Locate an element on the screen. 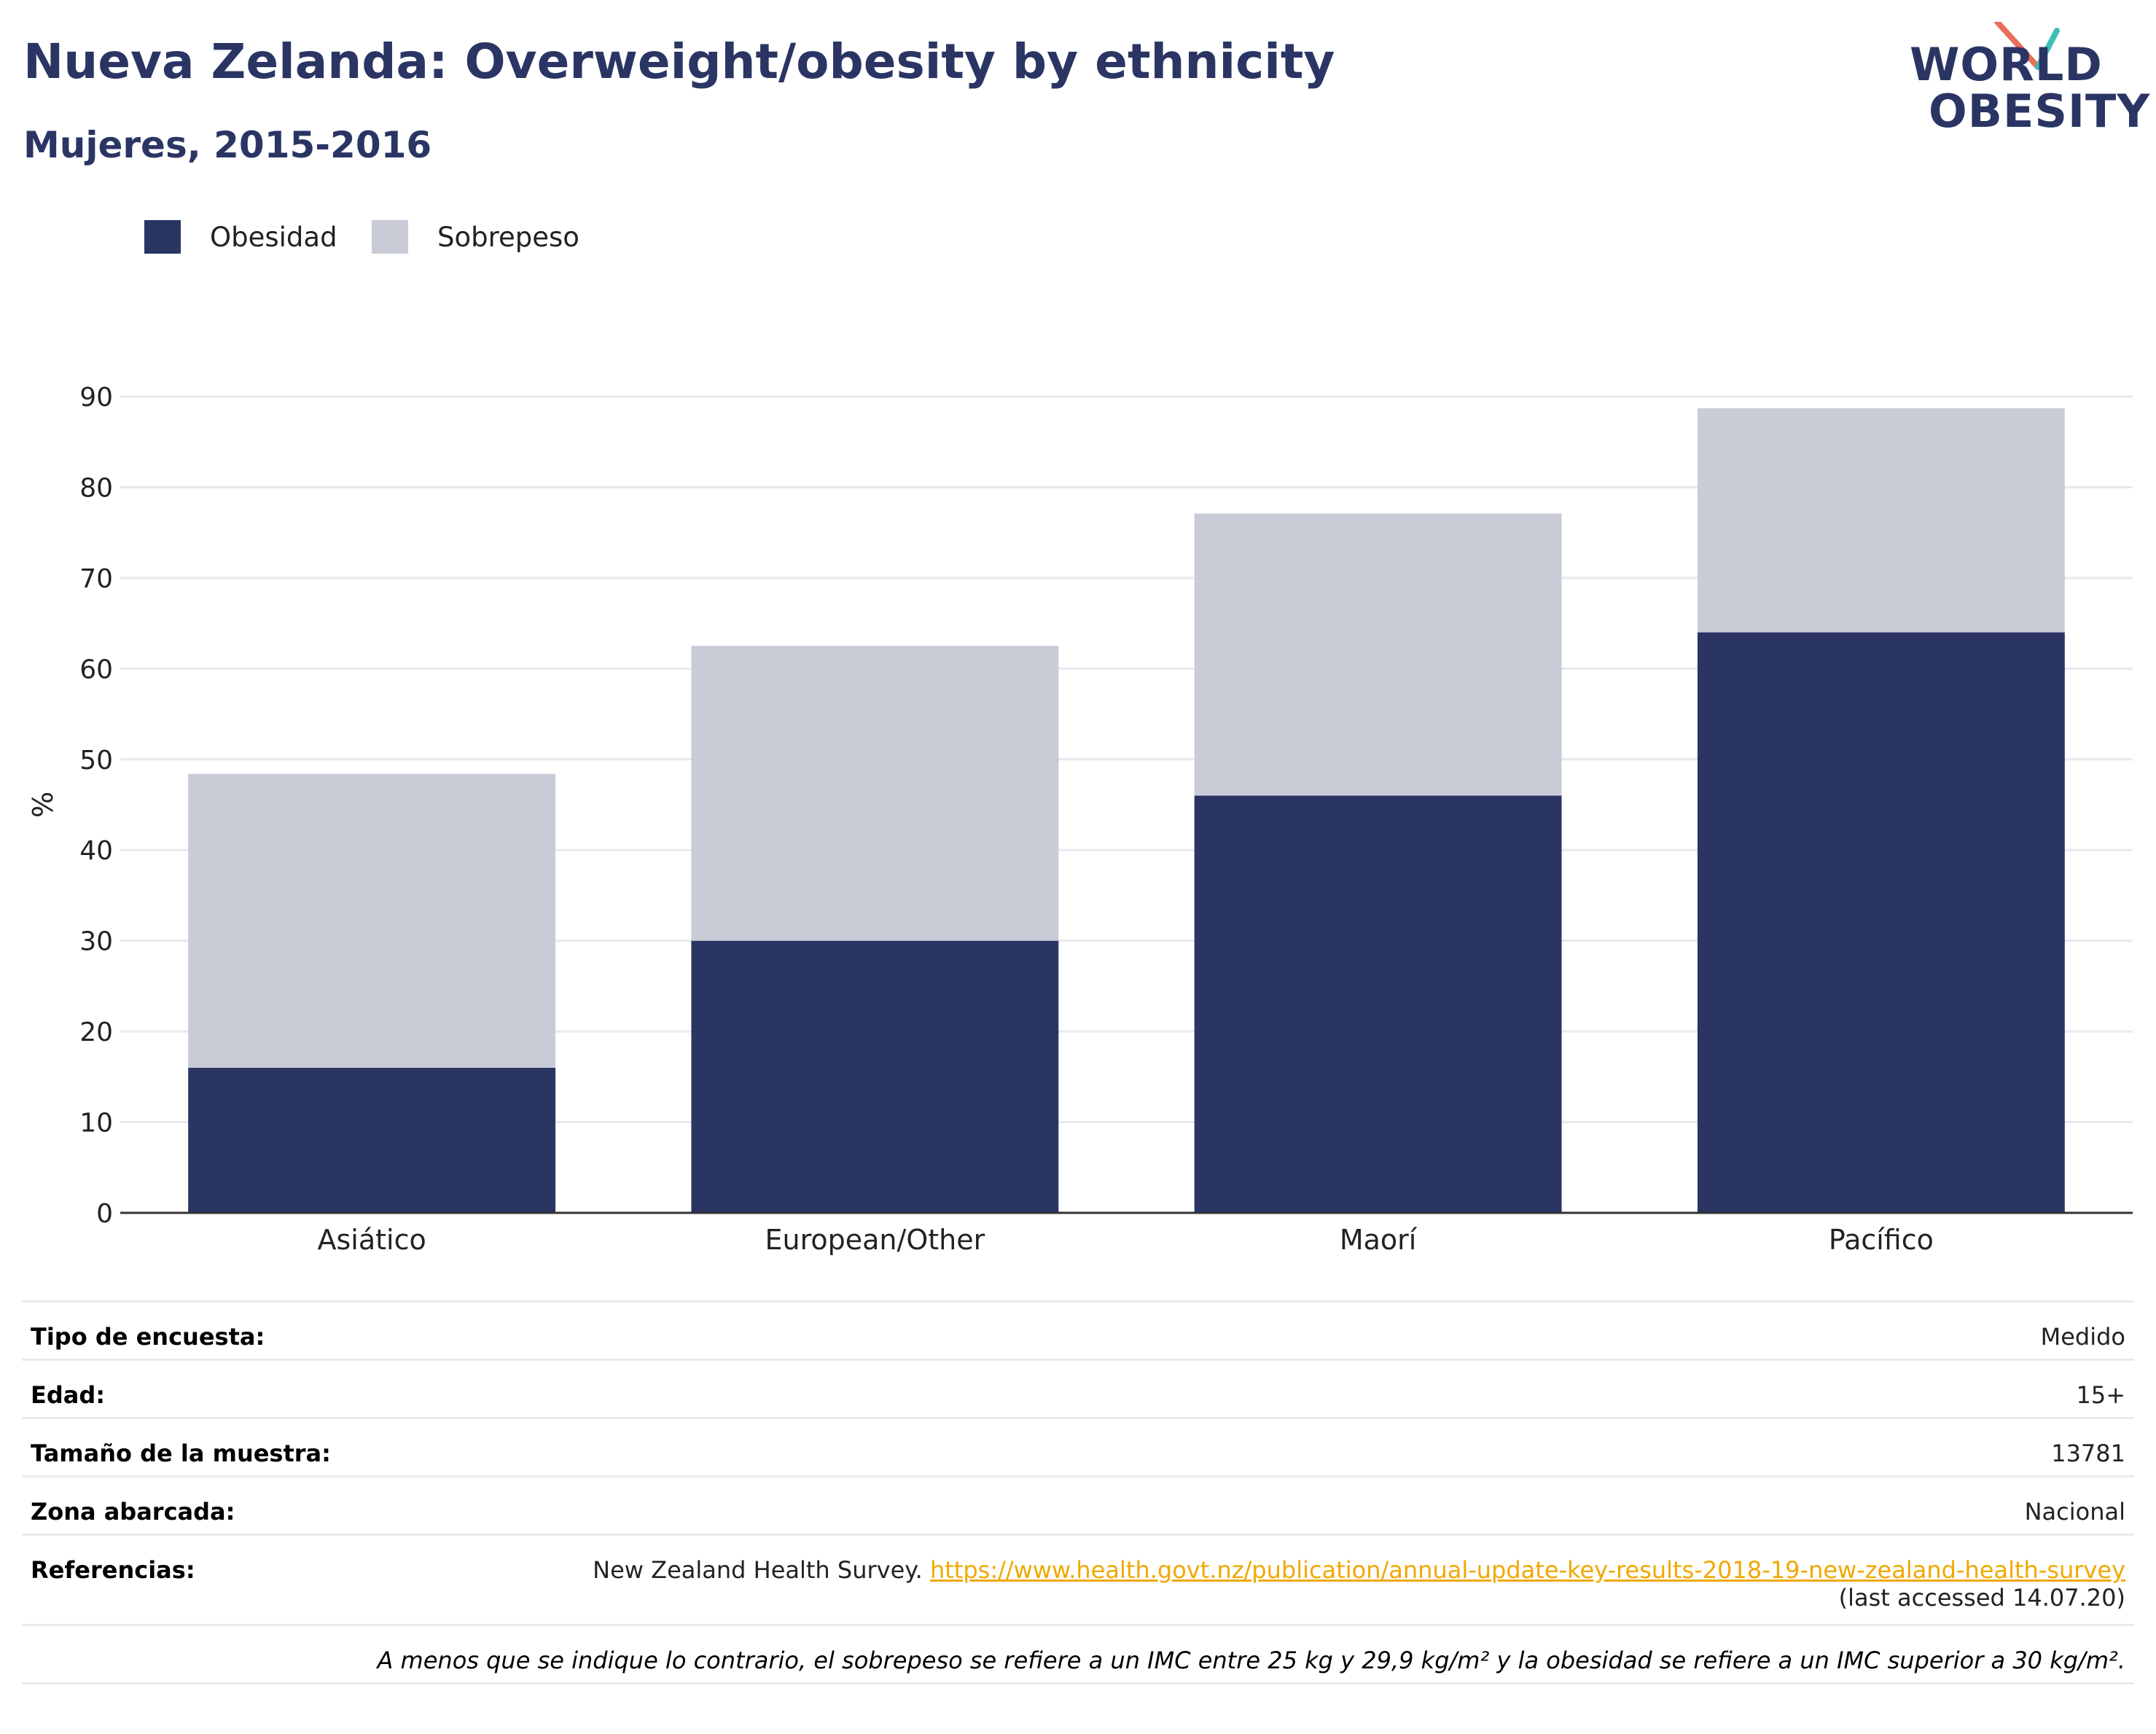 The width and height of the screenshot is (2156, 1734). y-tick-label: 80 is located at coordinates (96, 488).